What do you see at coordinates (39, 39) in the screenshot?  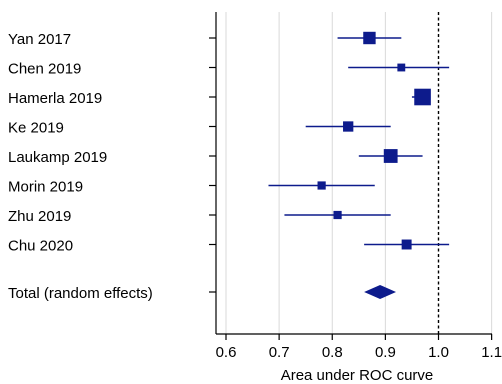 I see `study-label-0: Yan 2017` at bounding box center [39, 39].